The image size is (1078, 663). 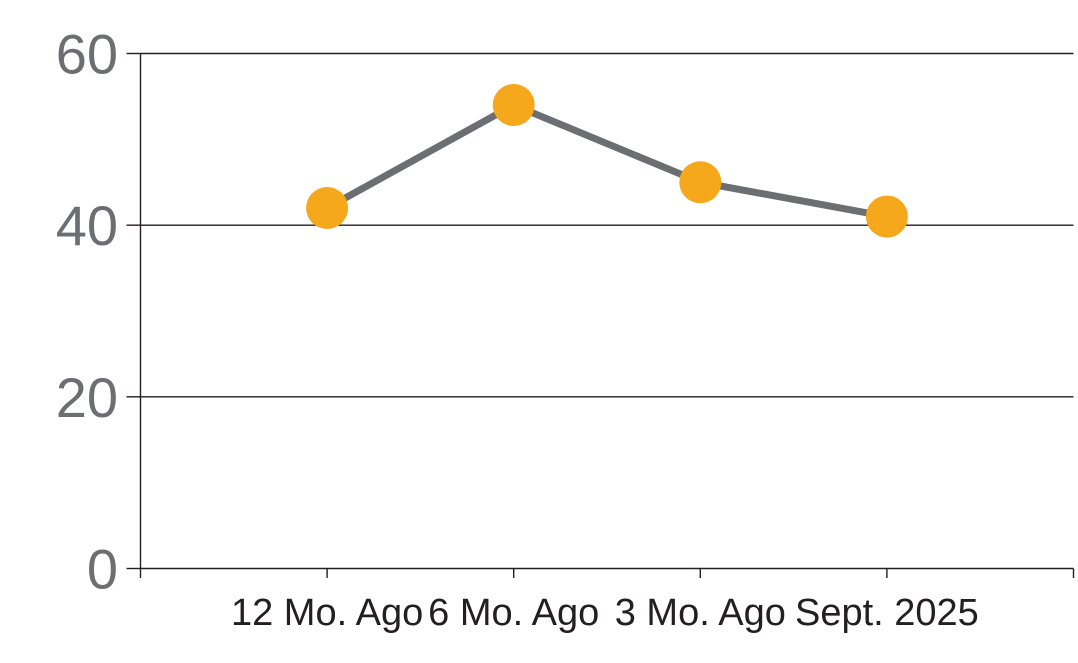 I want to click on x-axis-label: 6 Mo. Ago, so click(x=513, y=613).